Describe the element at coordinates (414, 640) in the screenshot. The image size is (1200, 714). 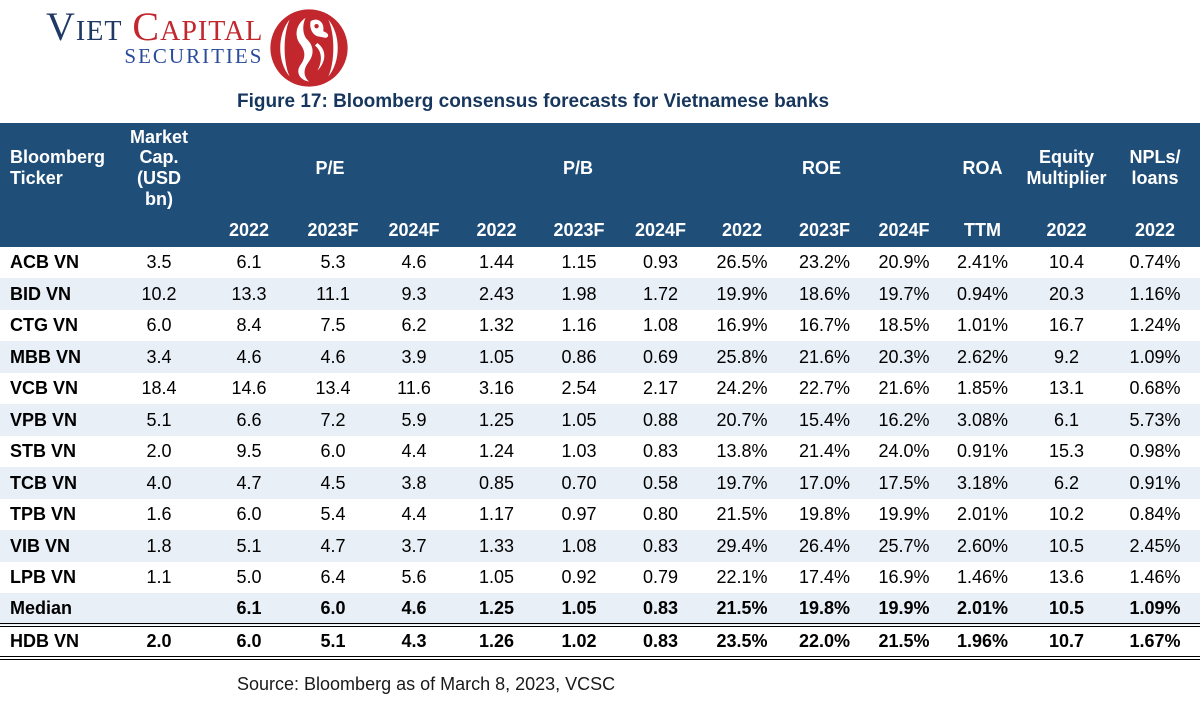
I see `value-cell: 4.3` at that location.